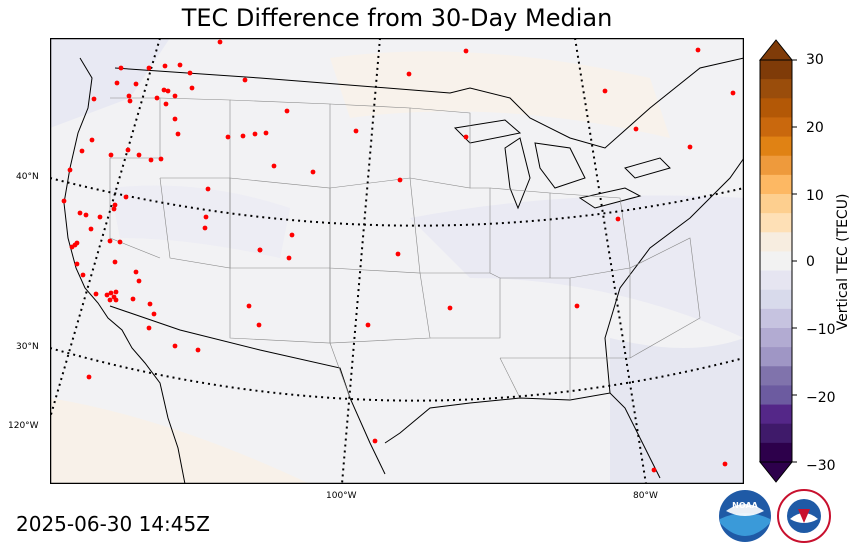 This screenshot has width=866, height=553. Describe the element at coordinates (645, 496) in the screenshot. I see `lon-label-80w: 80°W` at that location.